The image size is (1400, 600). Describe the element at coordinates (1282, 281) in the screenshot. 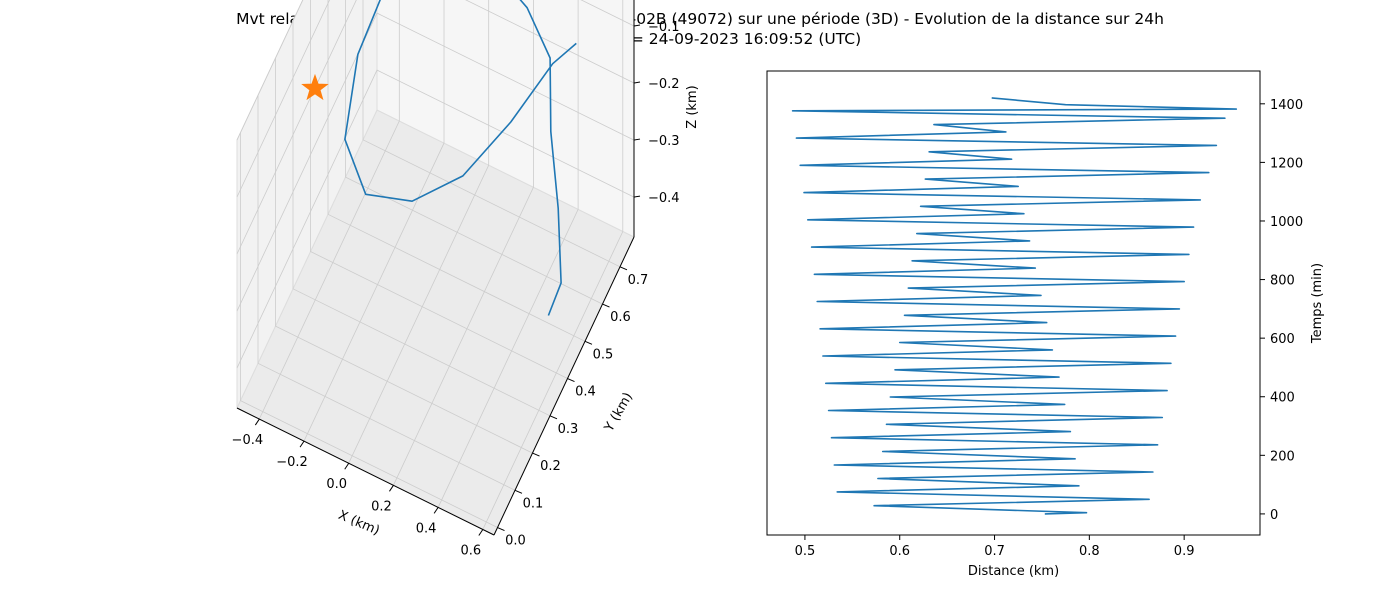

I see `y-tick-label: 800` at that location.